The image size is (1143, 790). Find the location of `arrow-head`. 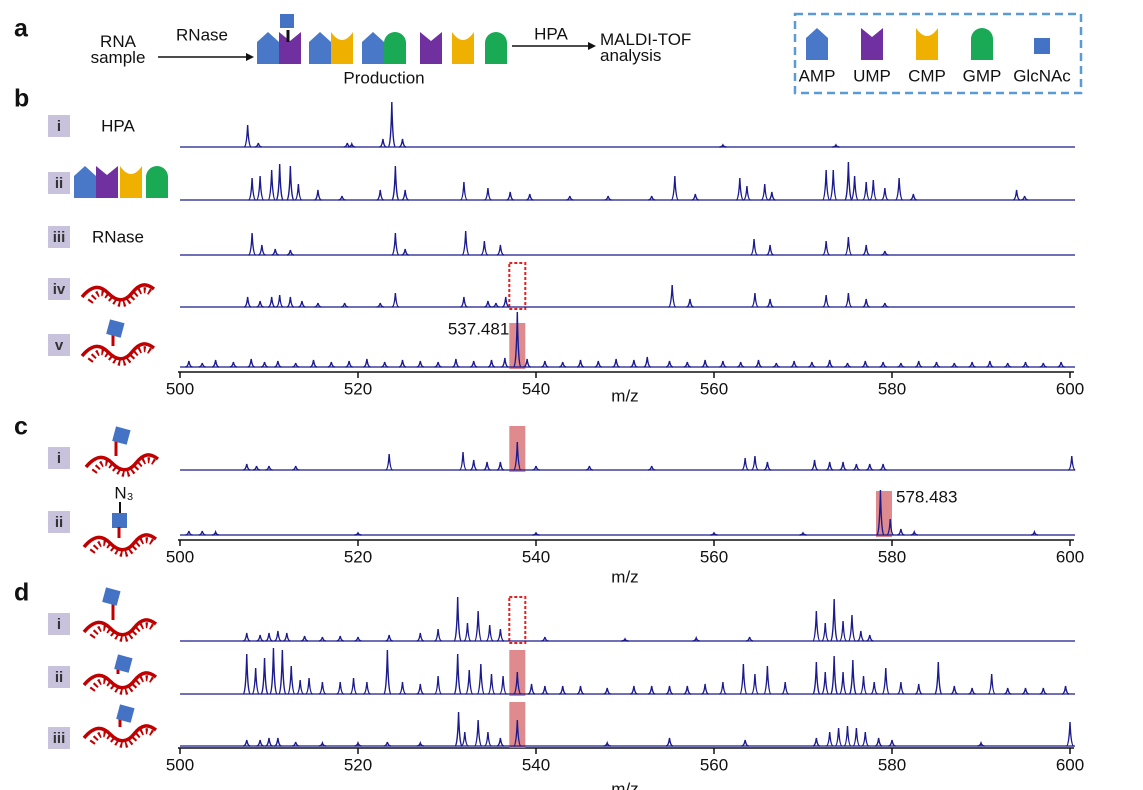

arrow-head is located at coordinates (250, 57).